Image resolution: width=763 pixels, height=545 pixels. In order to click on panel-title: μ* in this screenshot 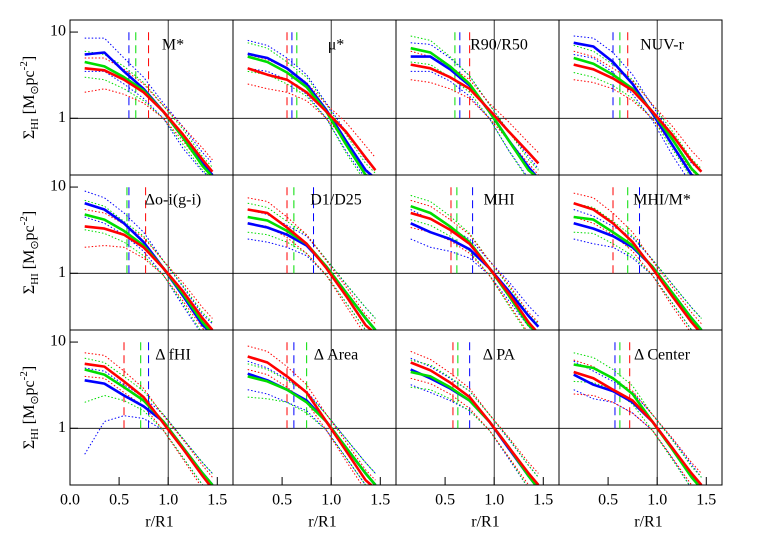, I will do `click(336, 45)`.